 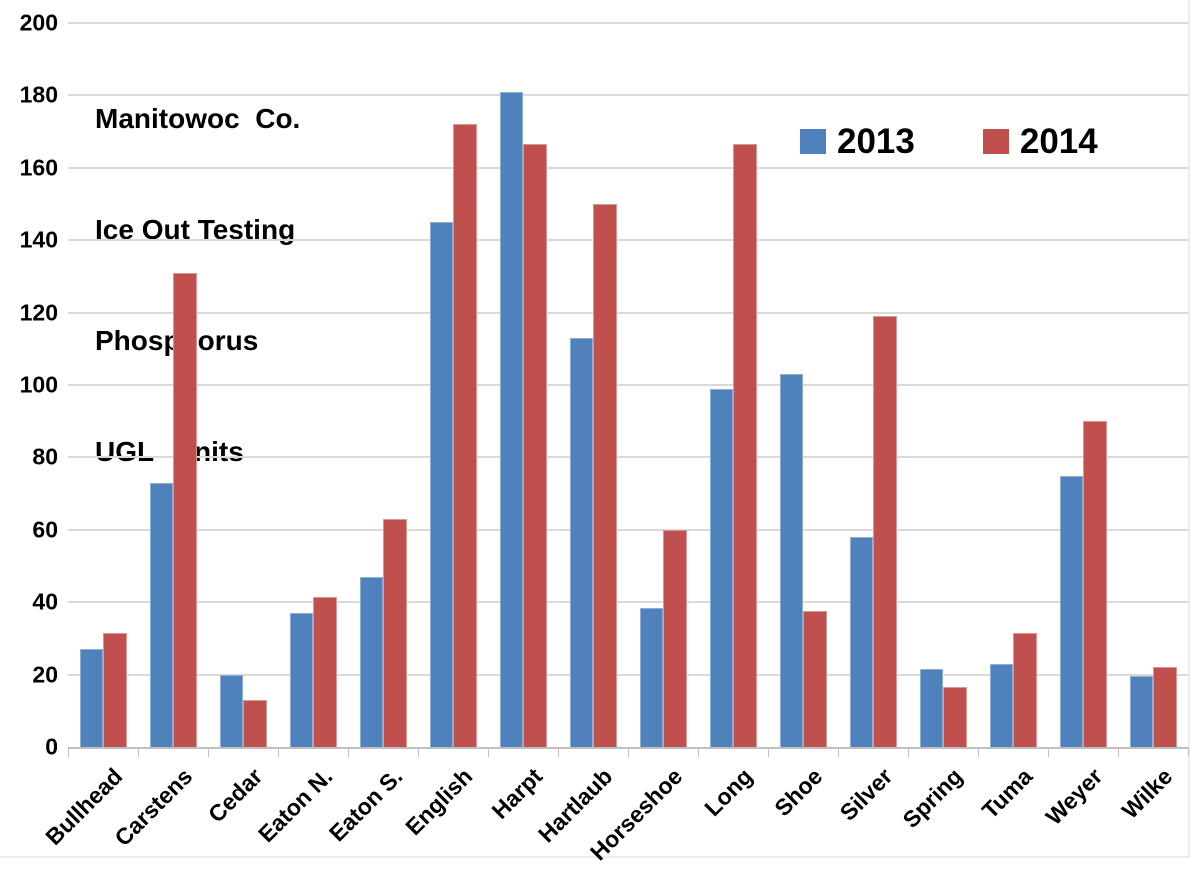 I want to click on bar-group-Eaton S., so click(x=383, y=385).